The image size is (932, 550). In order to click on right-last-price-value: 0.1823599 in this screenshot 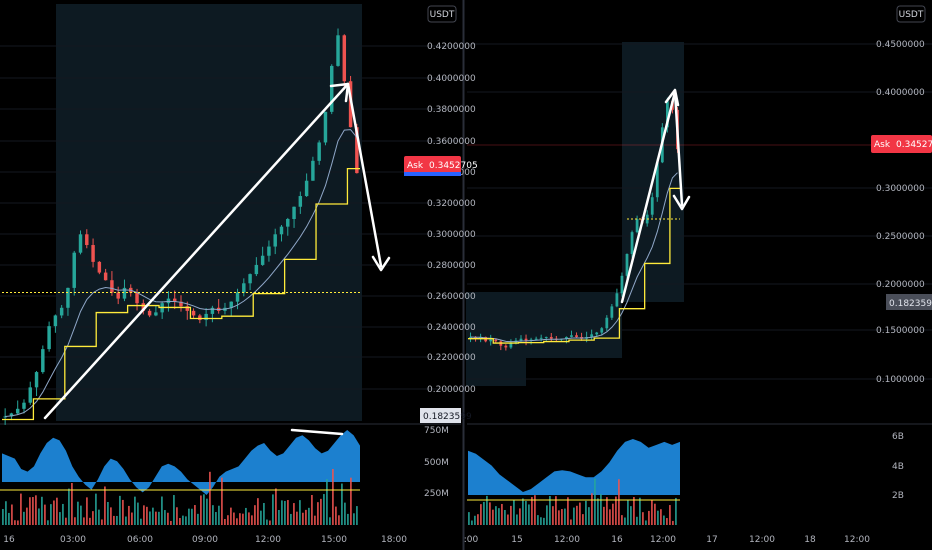, I will do `click(910, 304)`.